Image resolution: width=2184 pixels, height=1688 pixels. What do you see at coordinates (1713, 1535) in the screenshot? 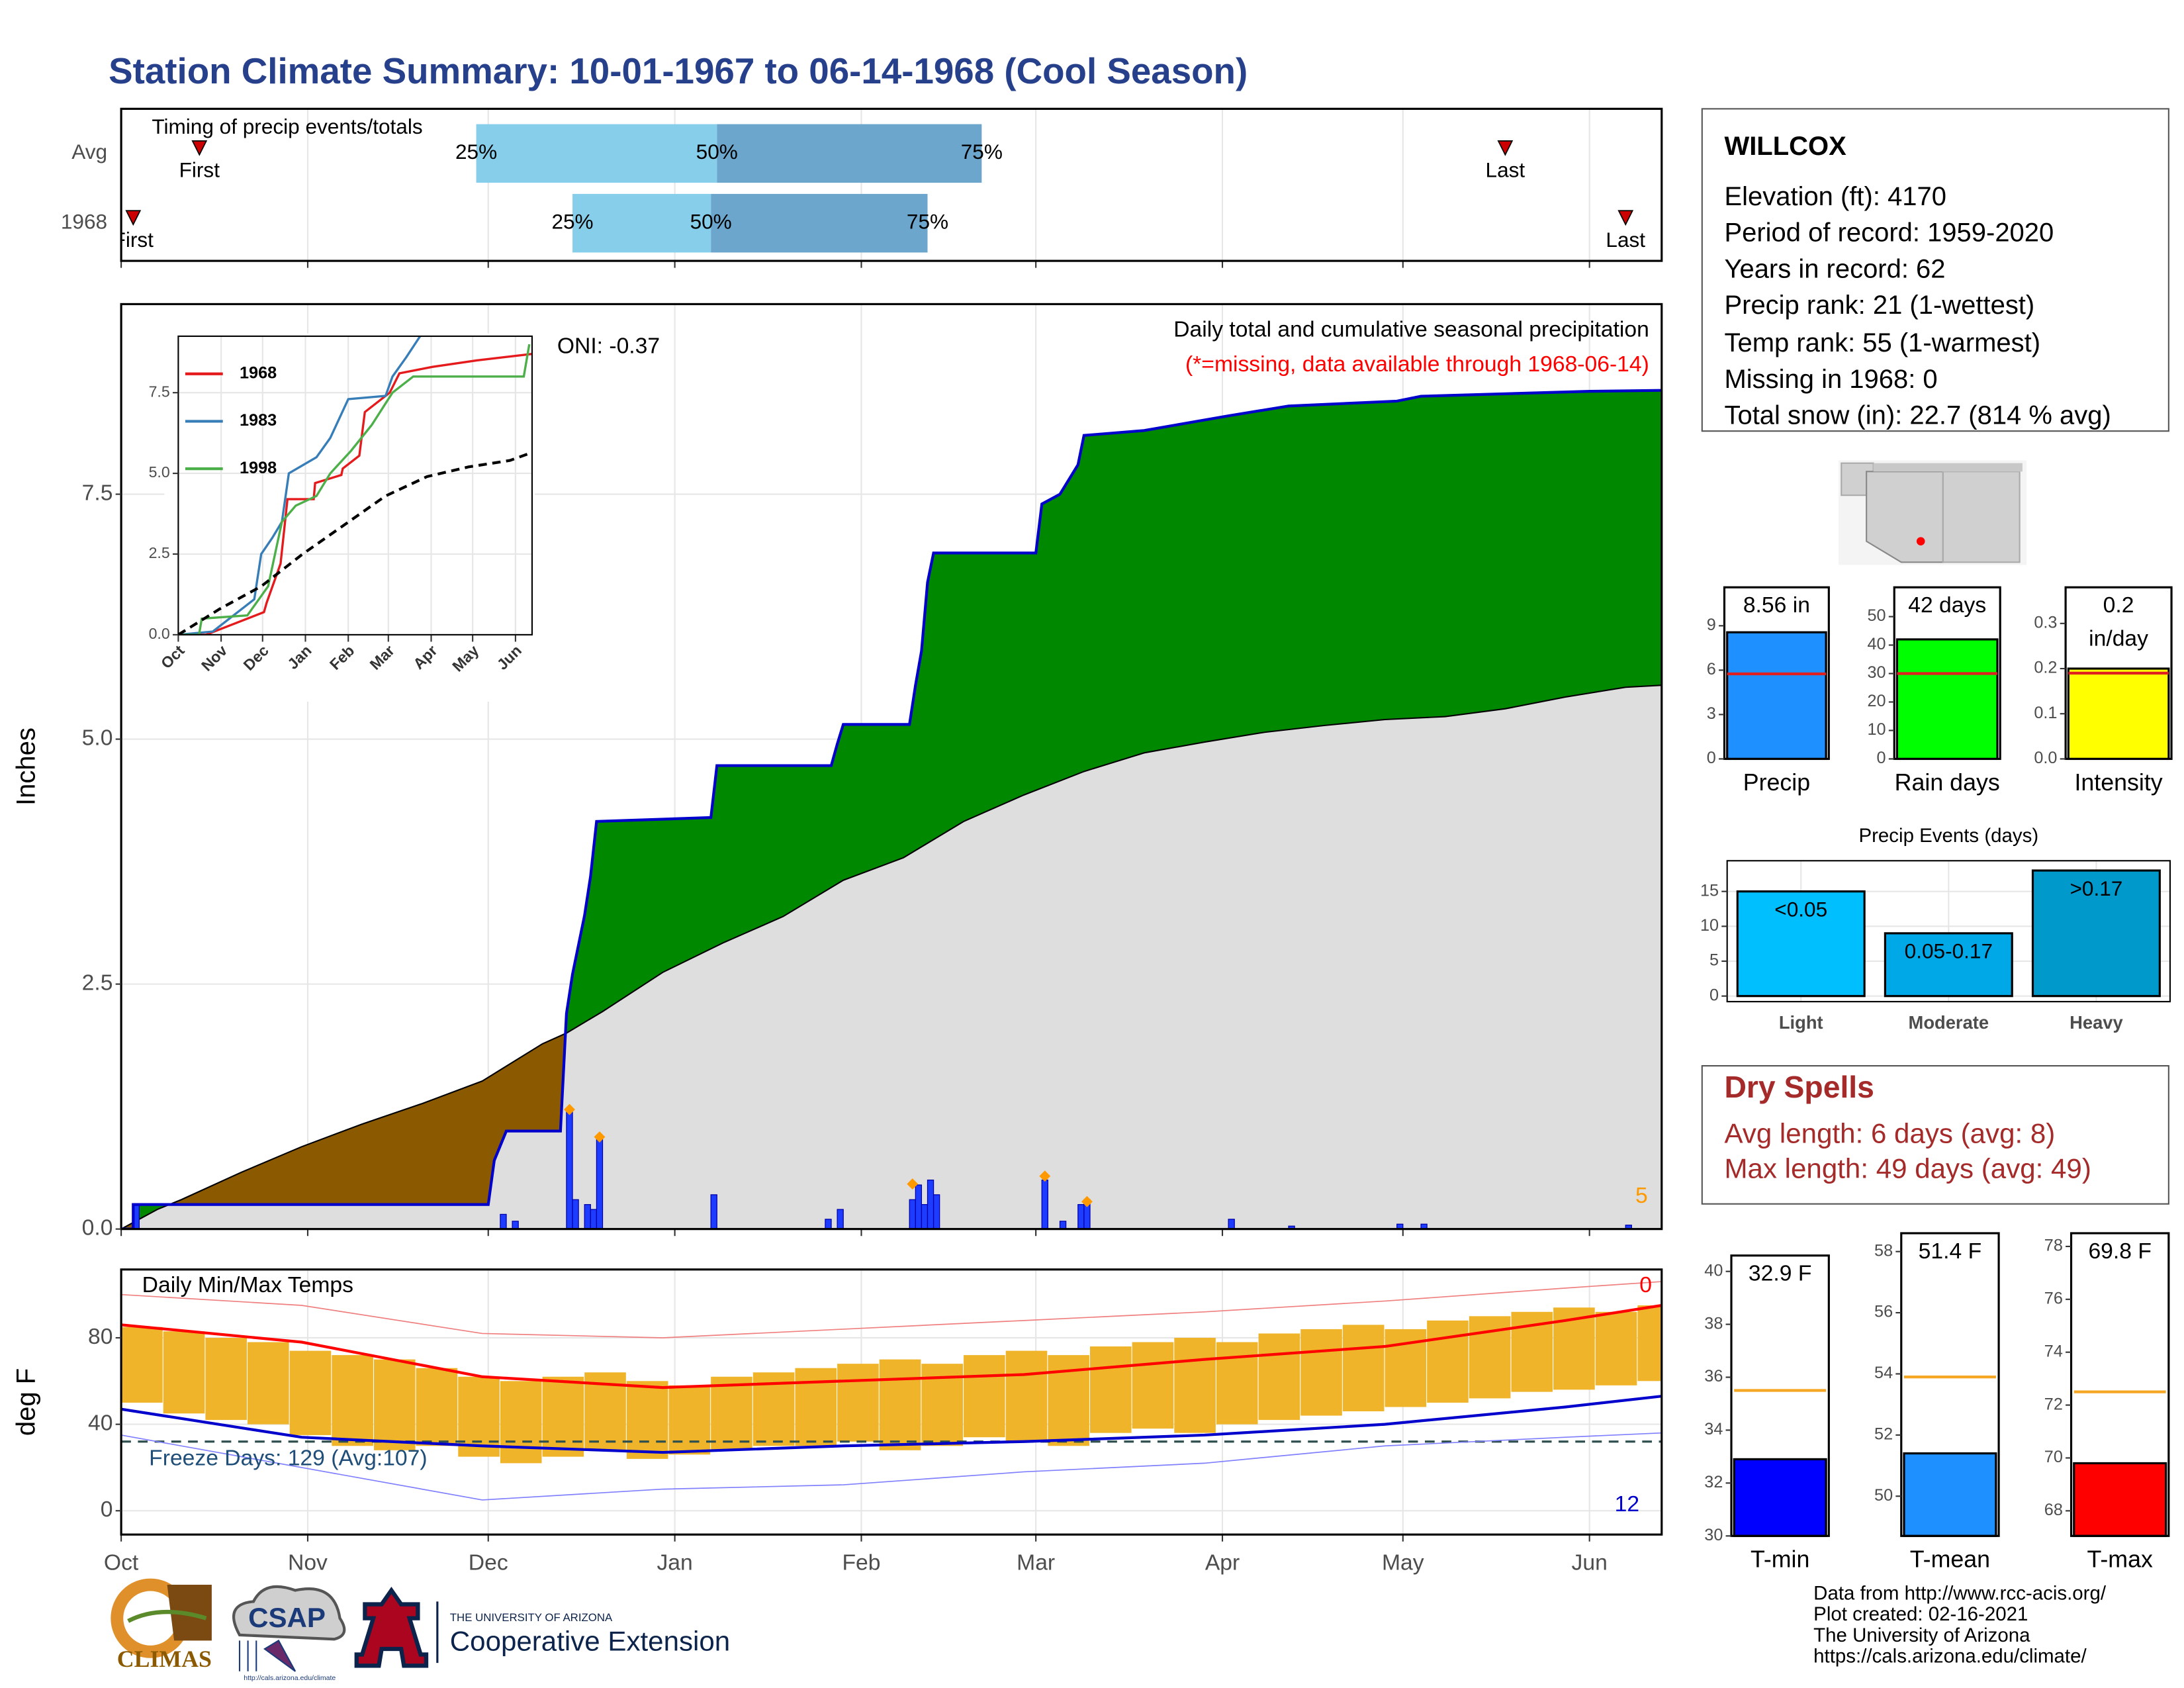
I see `y-tick-label: 30` at bounding box center [1713, 1535].